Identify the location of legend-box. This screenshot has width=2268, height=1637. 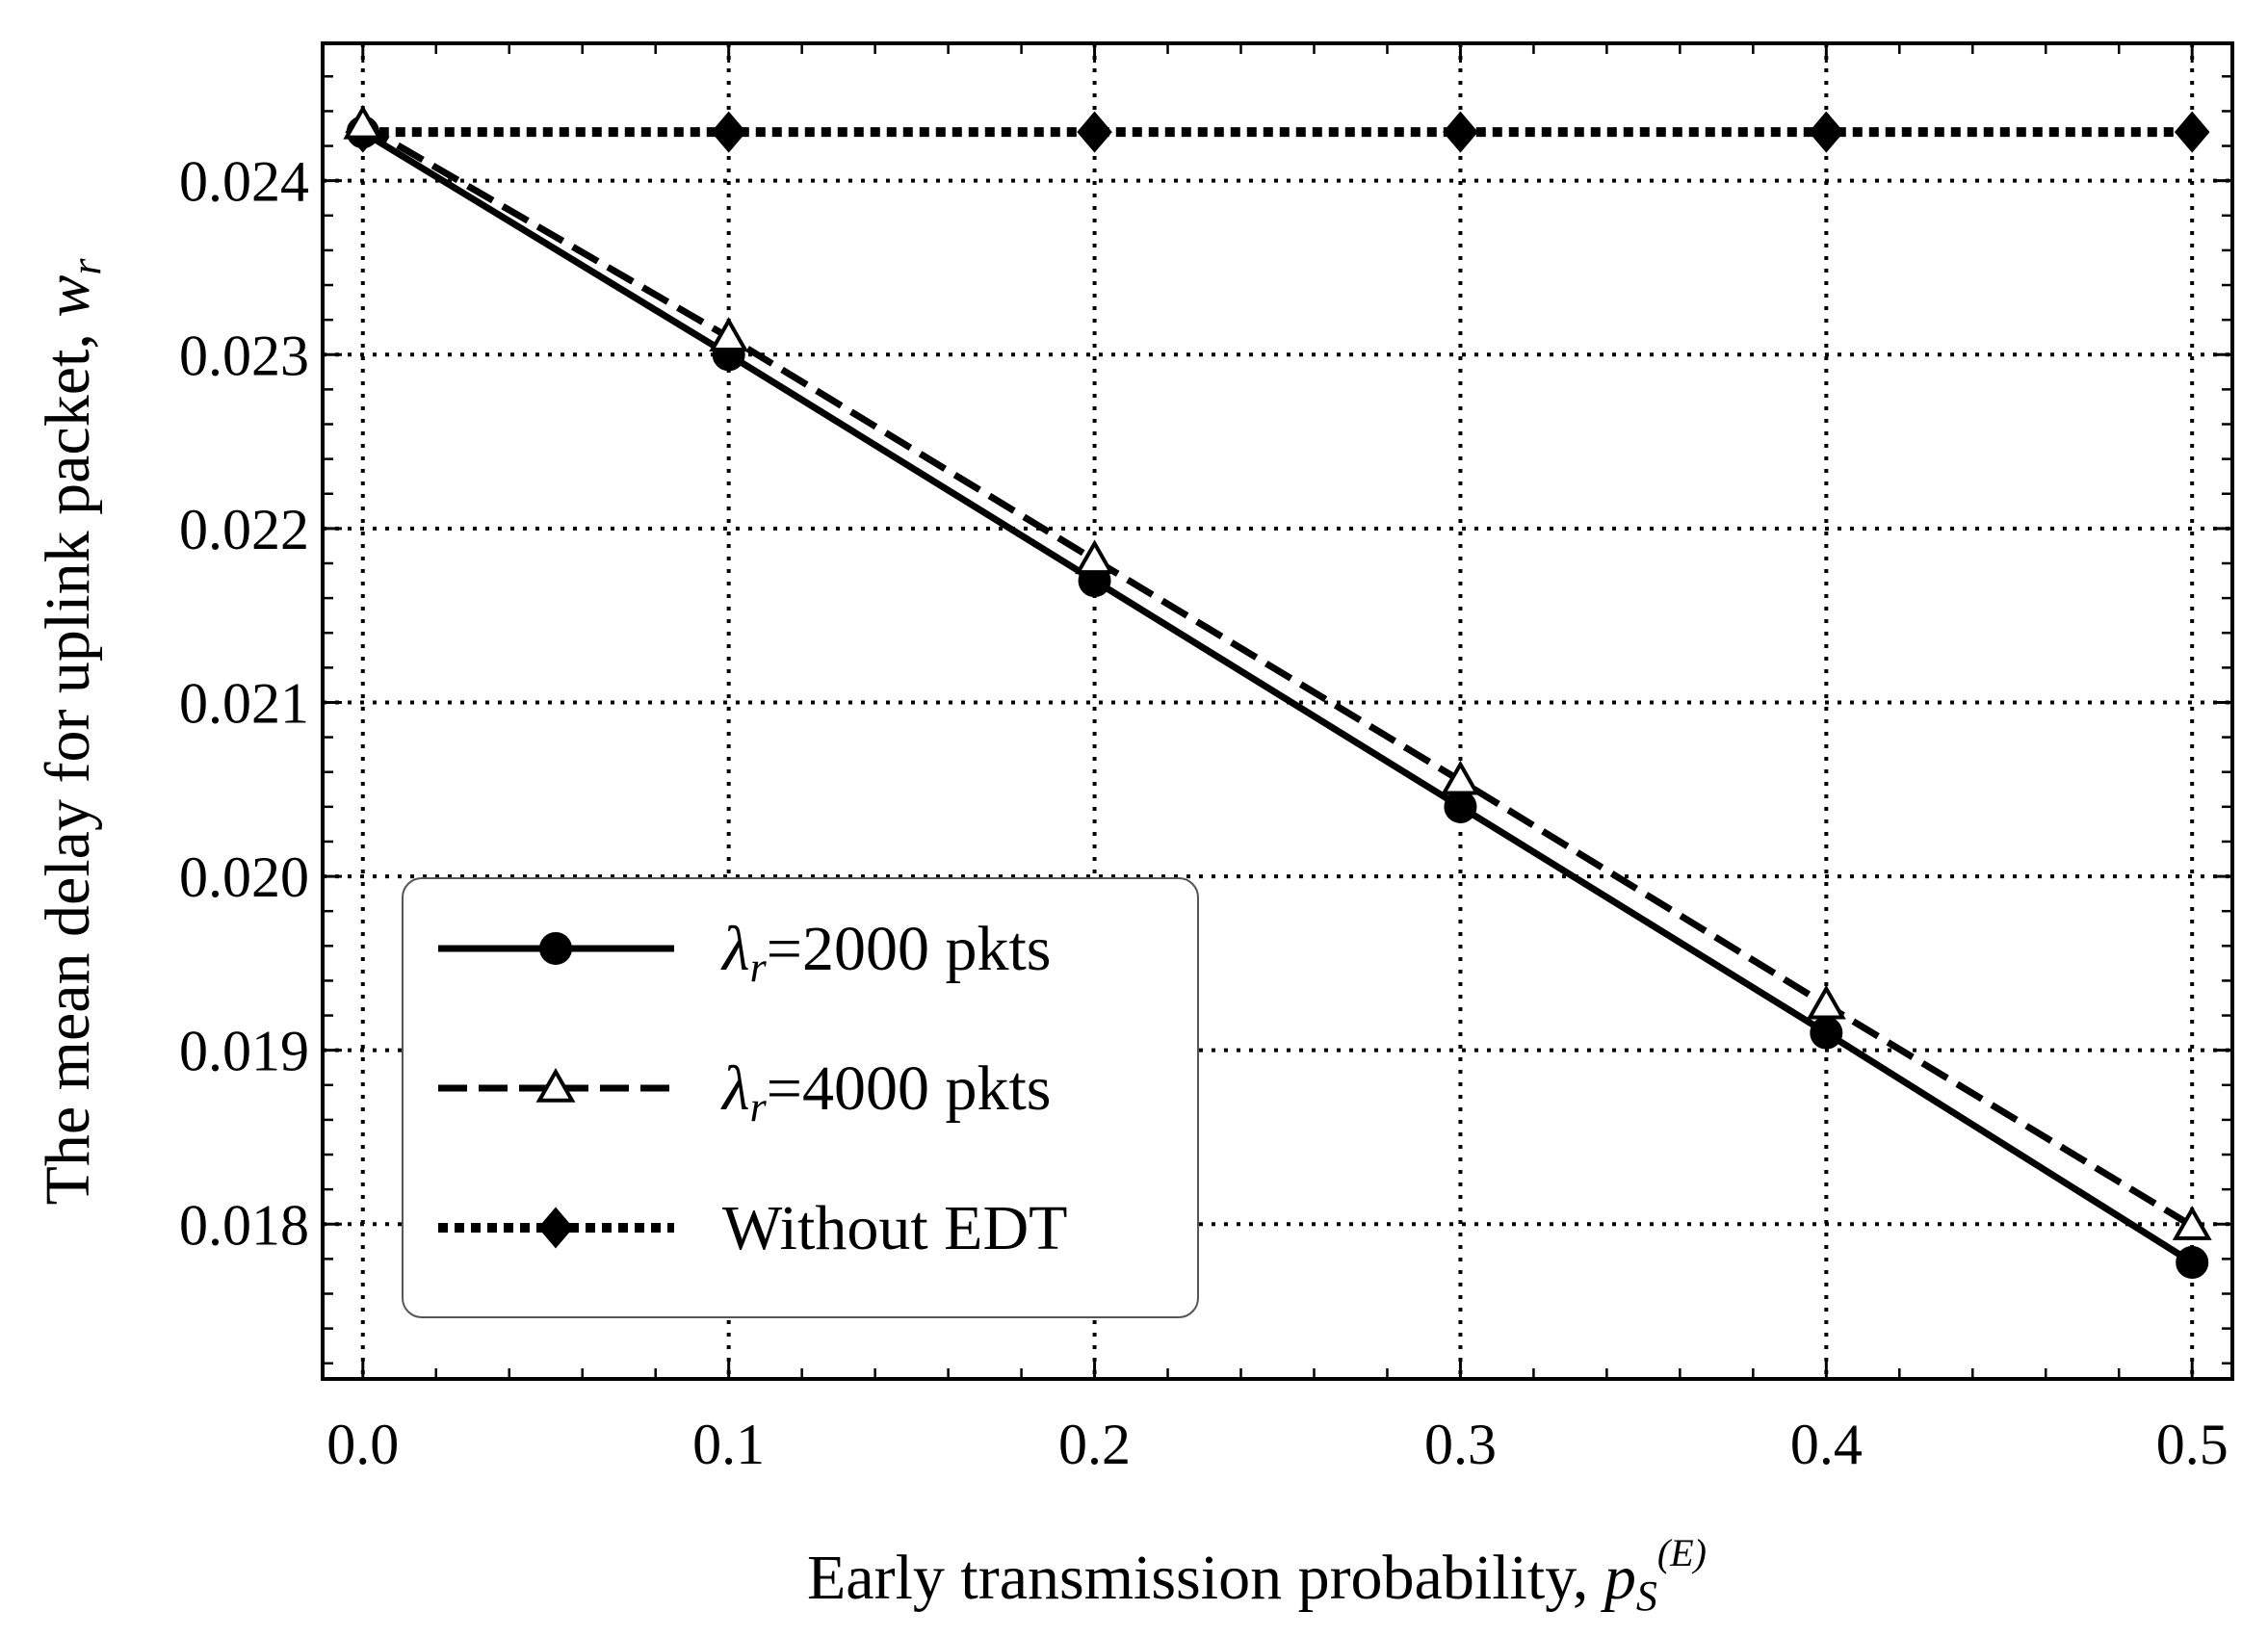
(801, 1097).